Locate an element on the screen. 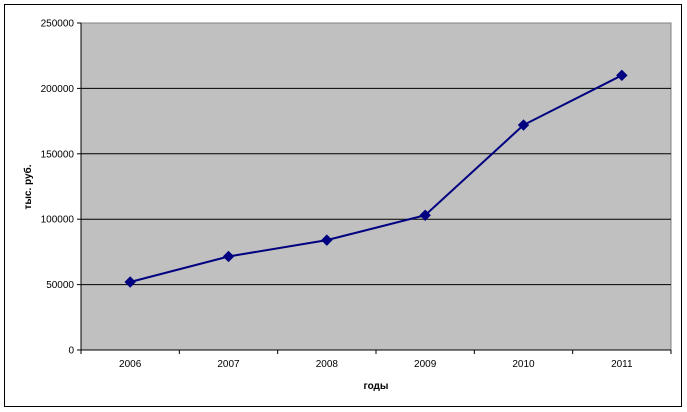 The height and width of the screenshot is (412, 687). y-tick-label: 0 is located at coordinates (71, 351).